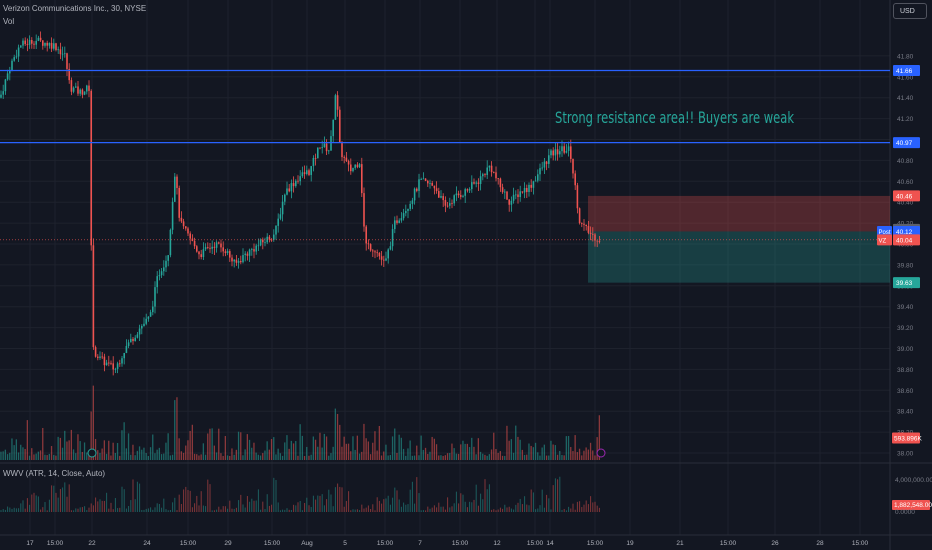 This screenshot has height=550, width=932. What do you see at coordinates (910, 11) in the screenshot?
I see `currency-button: USD` at bounding box center [910, 11].